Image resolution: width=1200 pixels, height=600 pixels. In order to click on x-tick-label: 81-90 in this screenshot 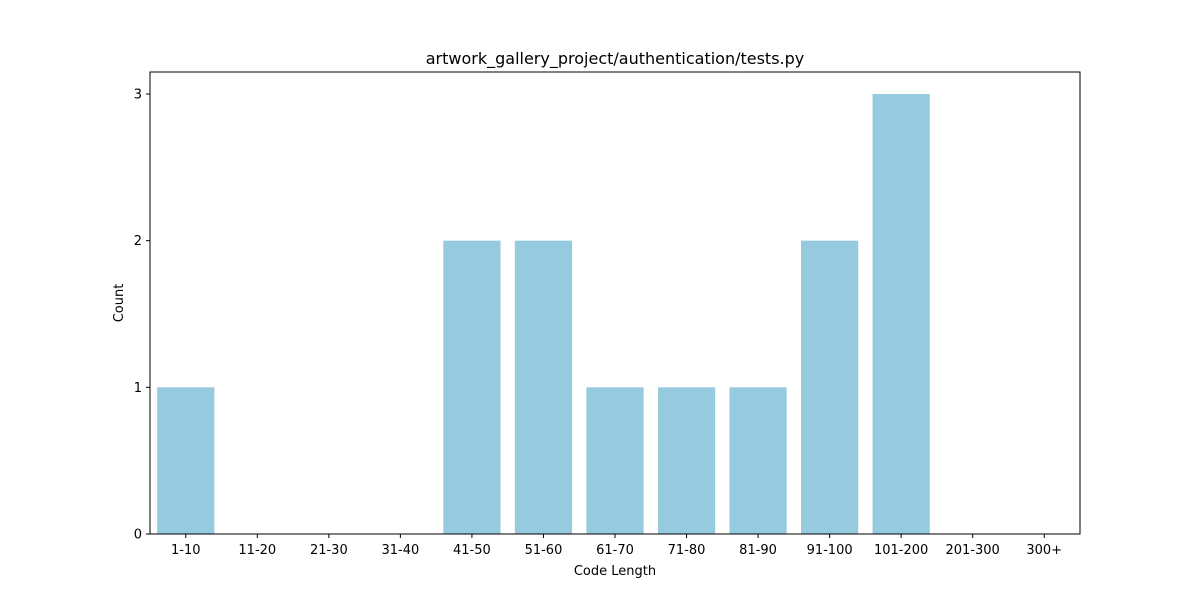, I will do `click(758, 550)`.